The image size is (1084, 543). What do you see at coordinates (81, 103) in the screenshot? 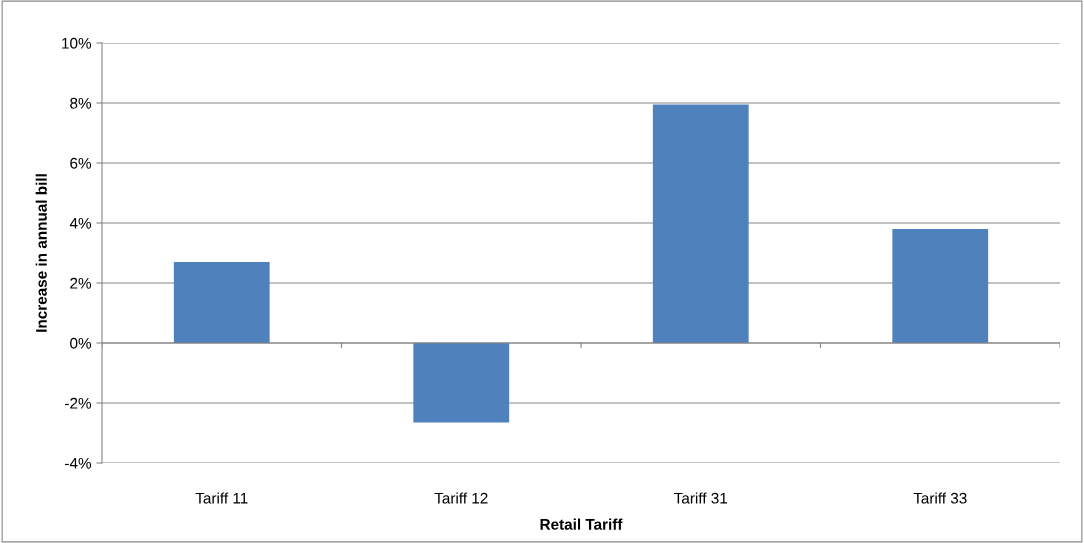
I see `y-tick-label: 8%` at bounding box center [81, 103].